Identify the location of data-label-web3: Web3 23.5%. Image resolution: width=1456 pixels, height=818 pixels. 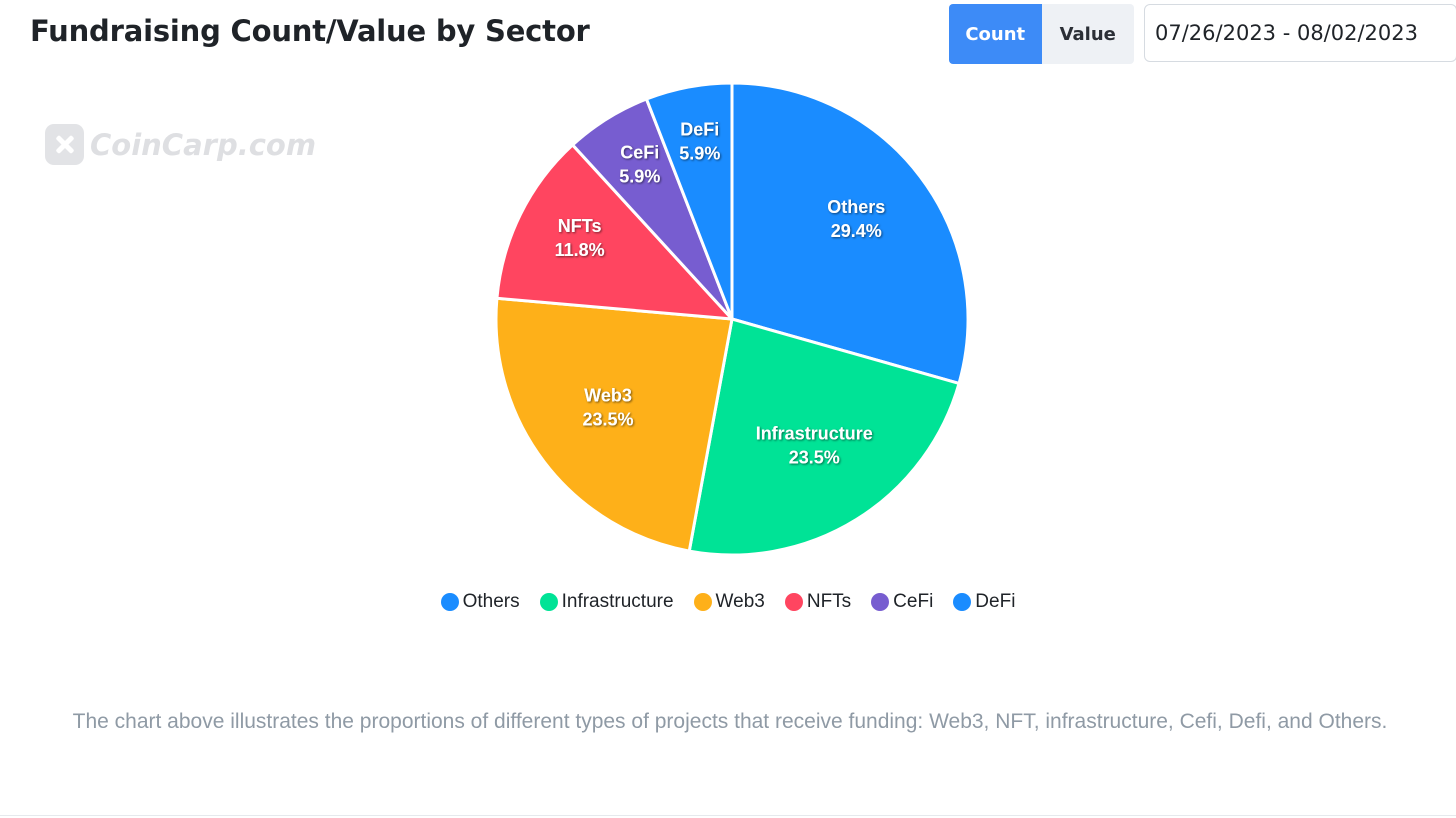
(608, 407).